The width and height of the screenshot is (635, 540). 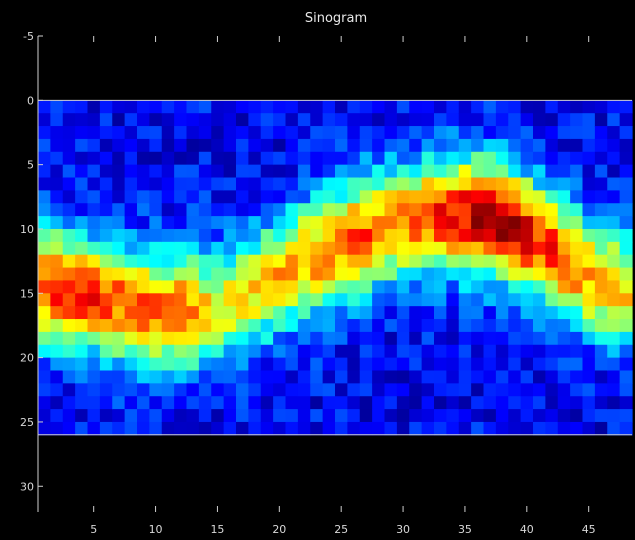 I want to click on y-tick-label: 20, so click(x=27, y=358).